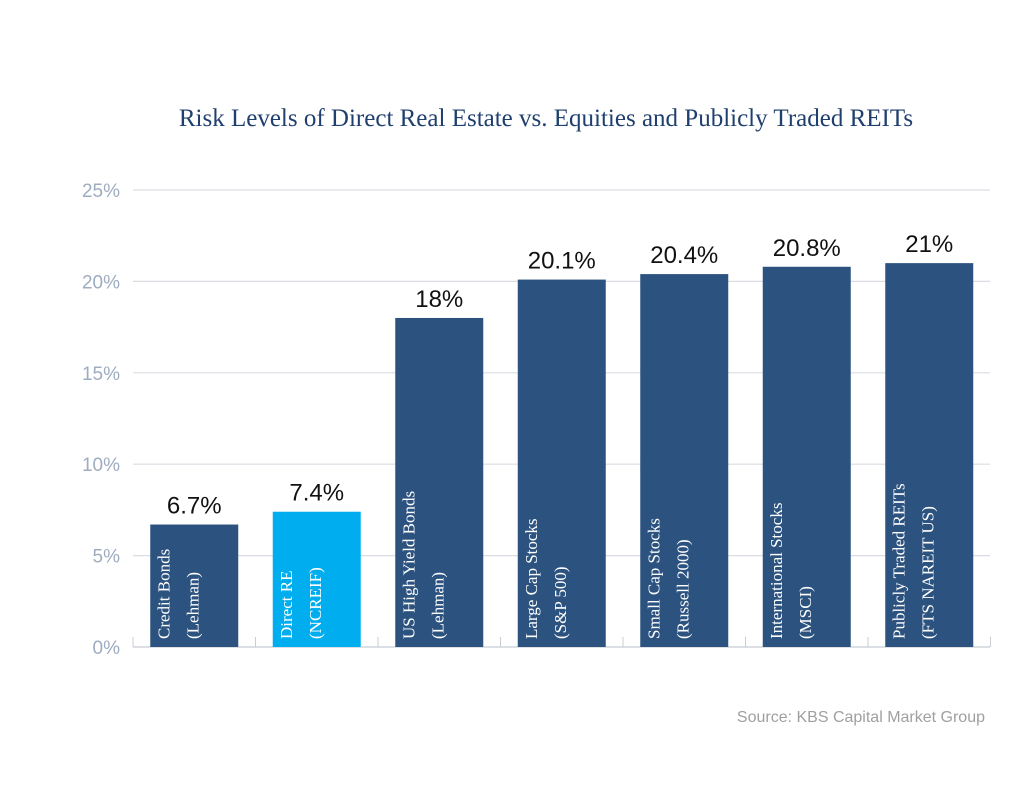 Image resolution: width=1024 pixels, height=791 pixels. Describe the element at coordinates (408, 565) in the screenshot. I see `category-label-line: US High Yield Bonds` at that location.